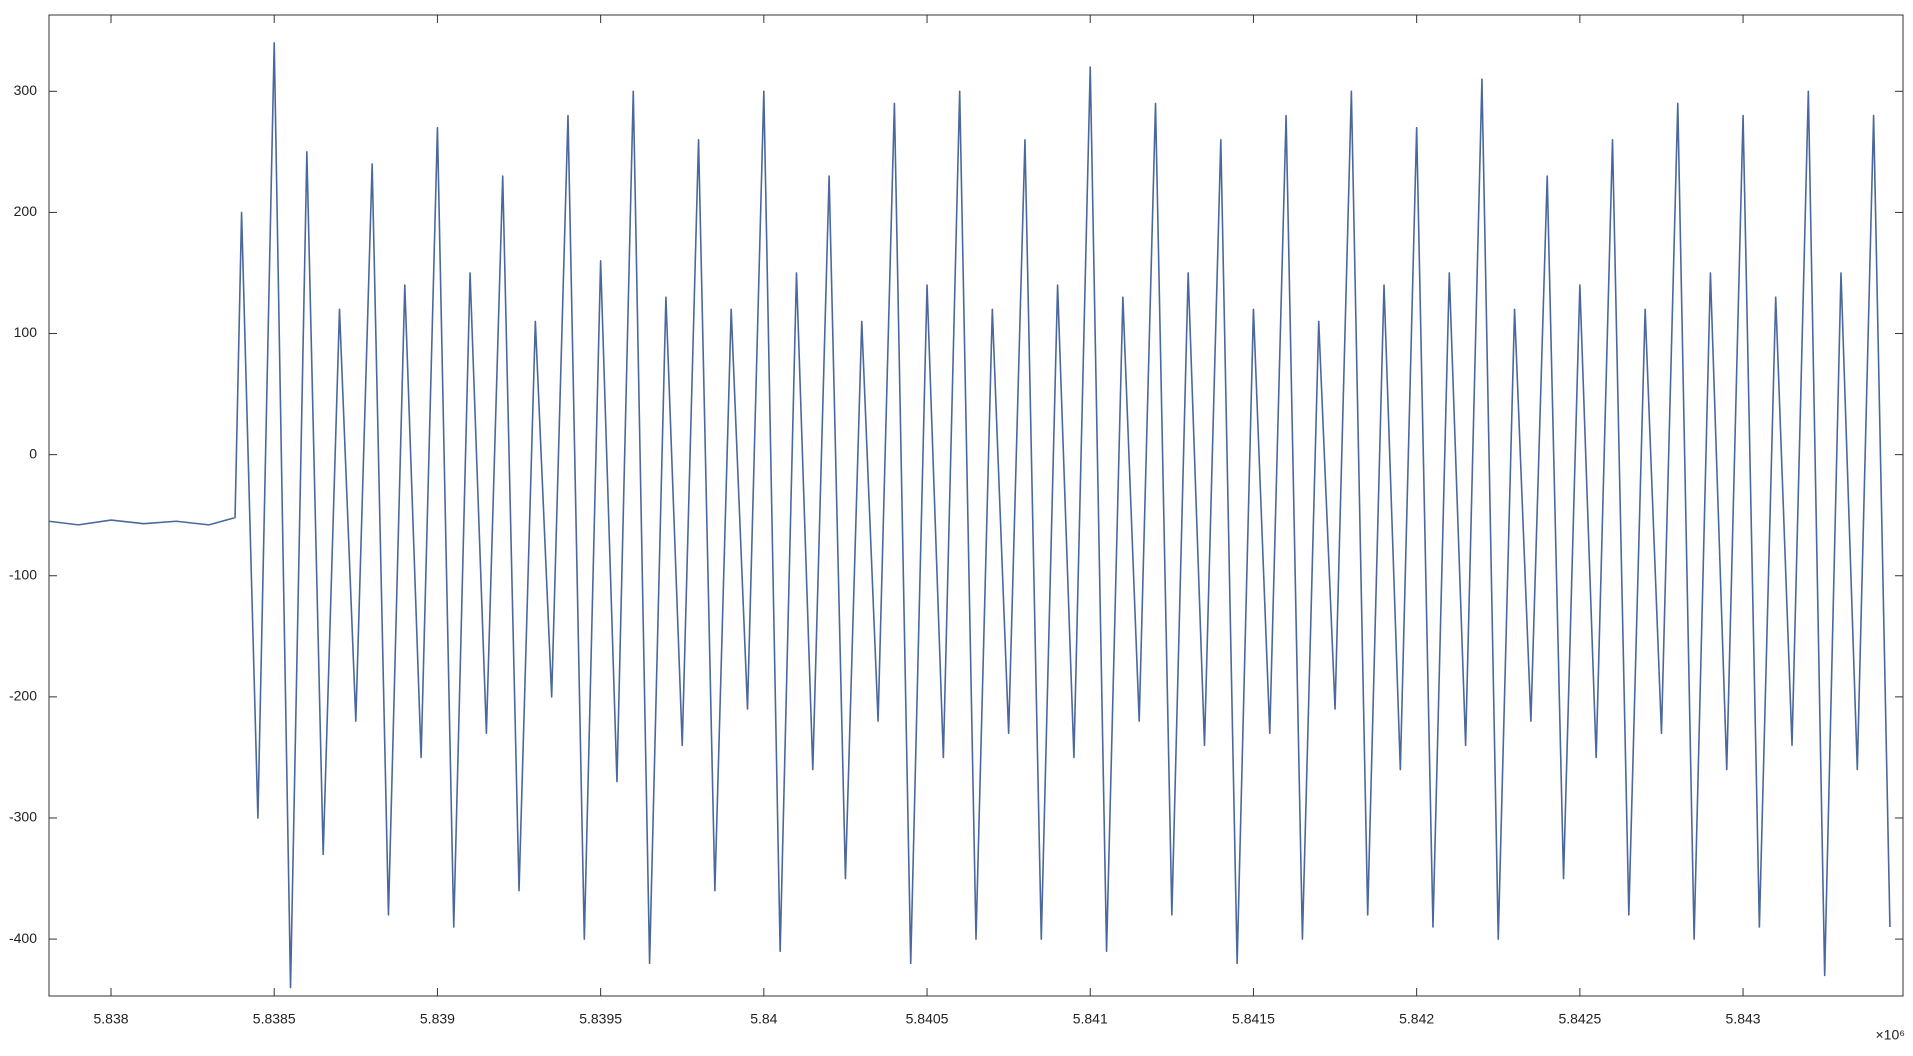 The height and width of the screenshot is (1056, 1913). I want to click on x-tick-label: 5.843, so click(1743, 1019).